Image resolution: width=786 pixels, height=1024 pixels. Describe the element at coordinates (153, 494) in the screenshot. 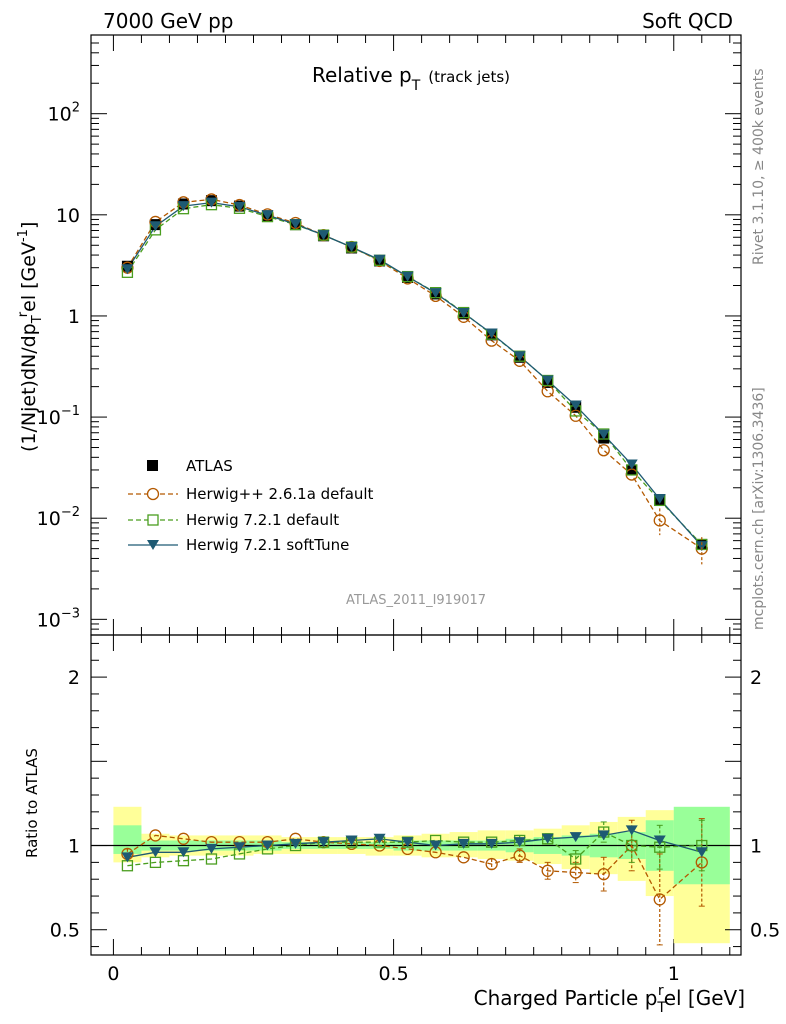

I see `legend-marker-herwigpp` at that location.